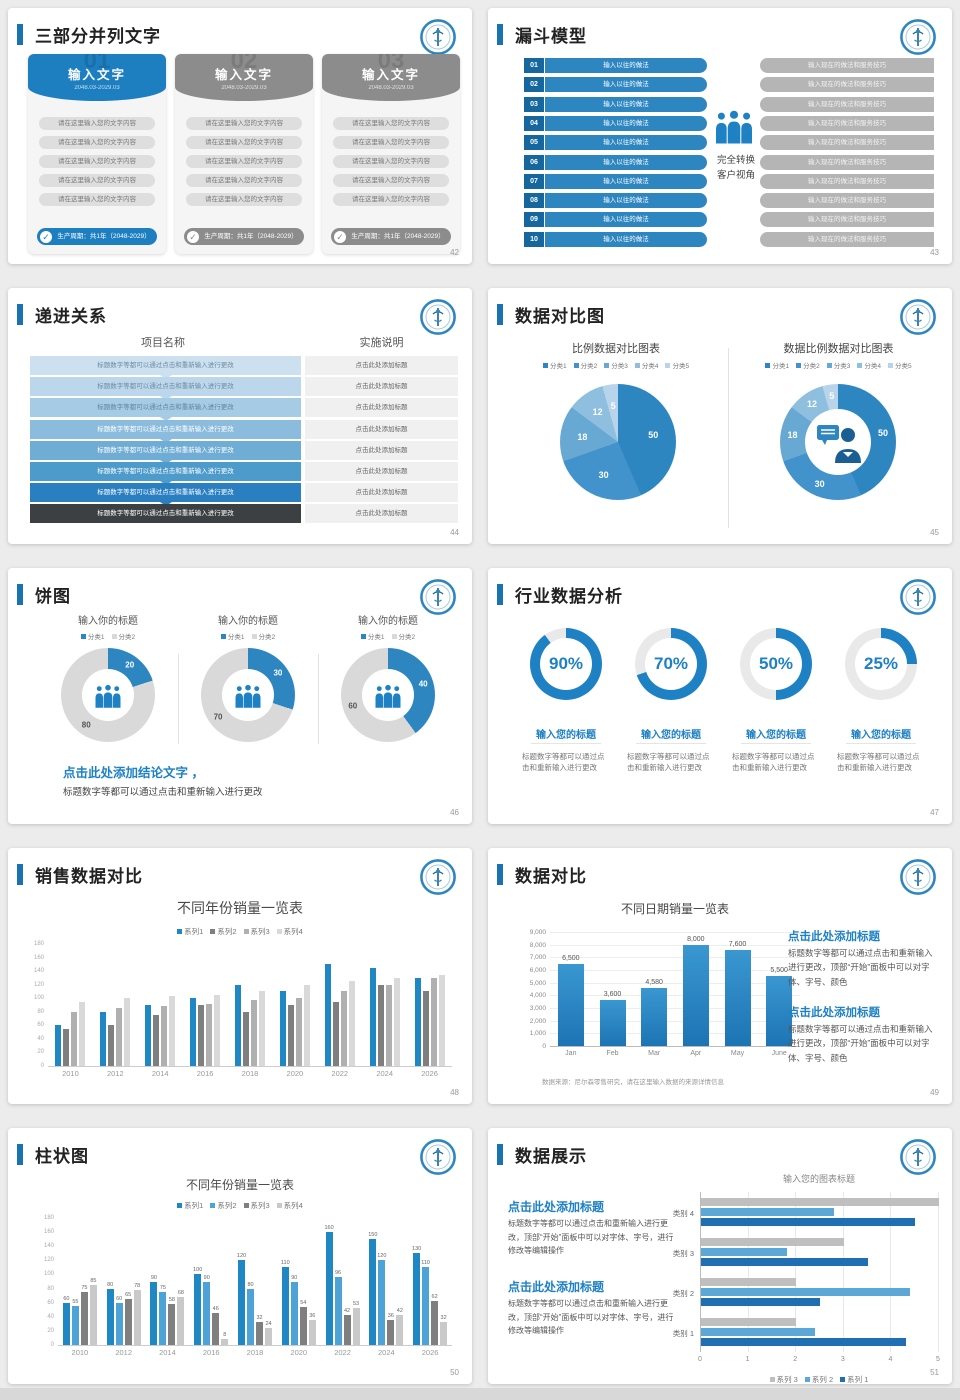  I want to click on funnel-number: 05, so click(534, 143).